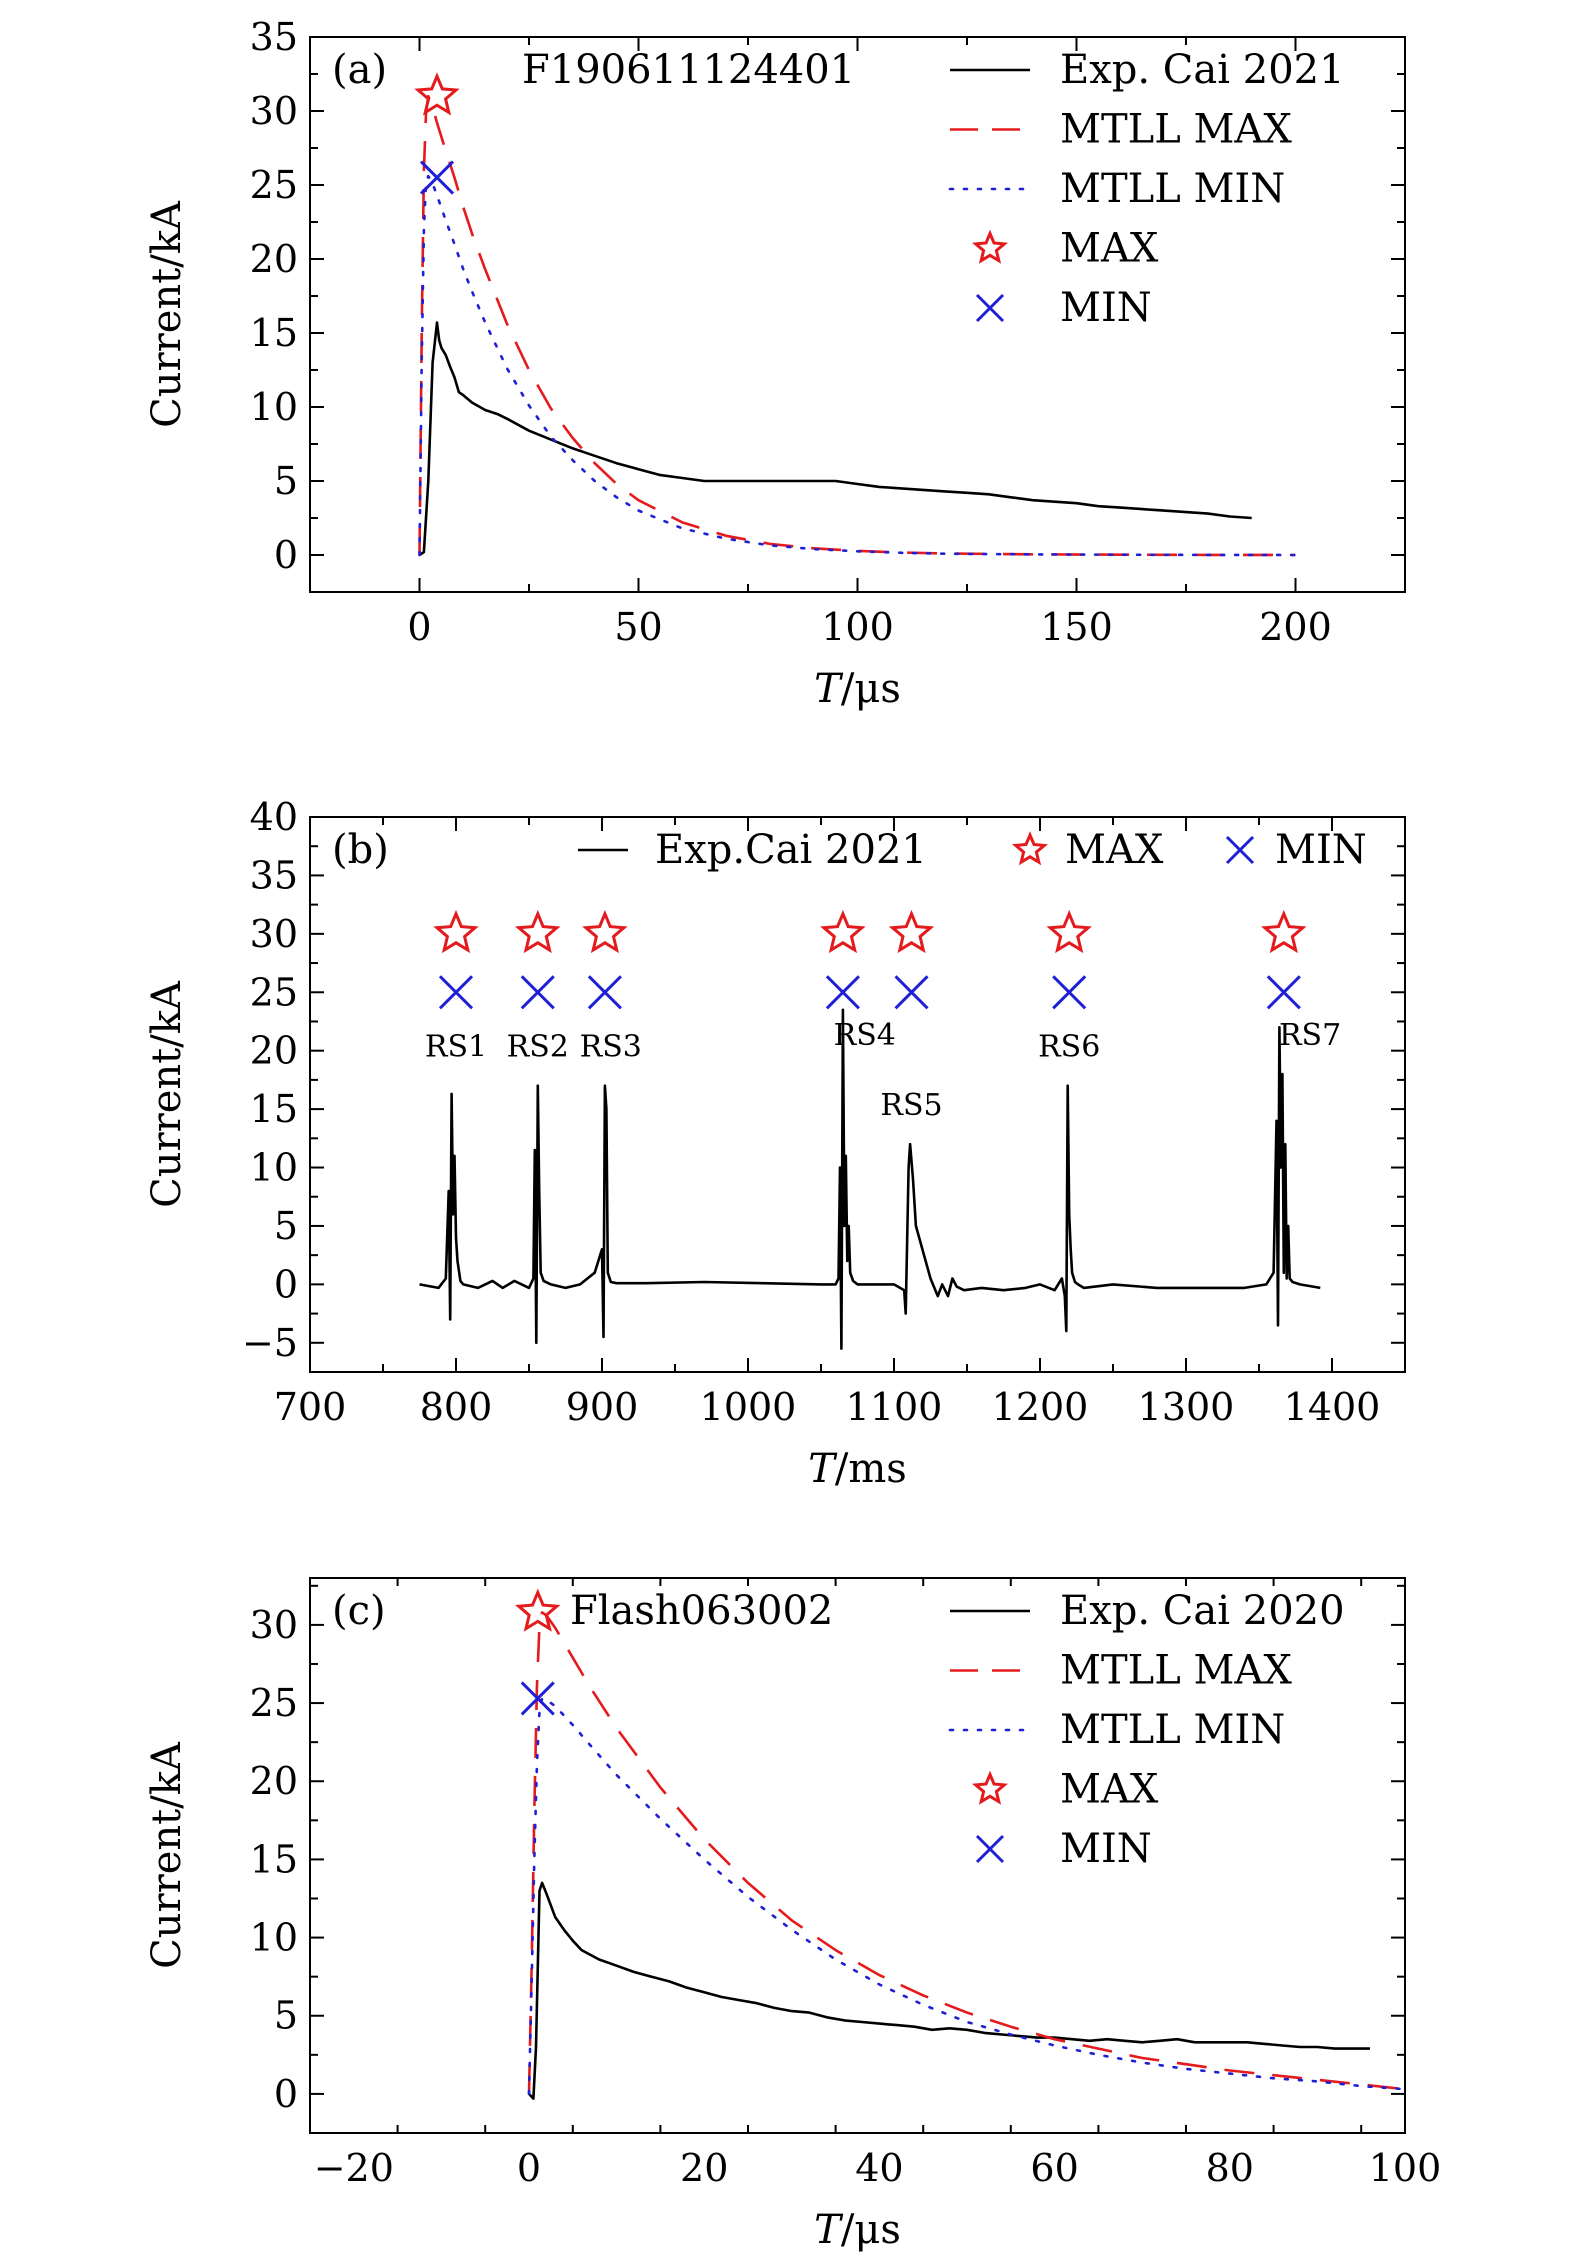 The width and height of the screenshot is (1575, 2264). Describe the element at coordinates (911, 1105) in the screenshot. I see `return-stroke-label: RS5` at that location.